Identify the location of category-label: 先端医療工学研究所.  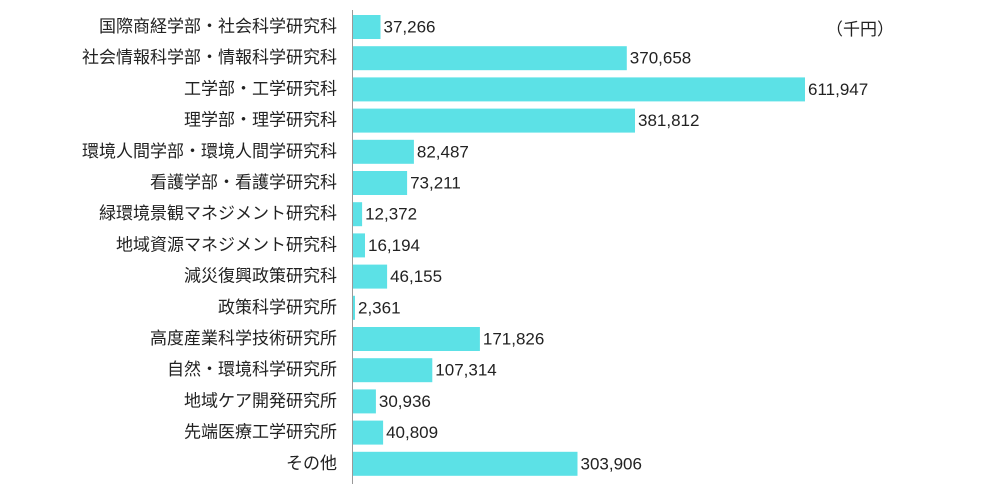
(260, 433).